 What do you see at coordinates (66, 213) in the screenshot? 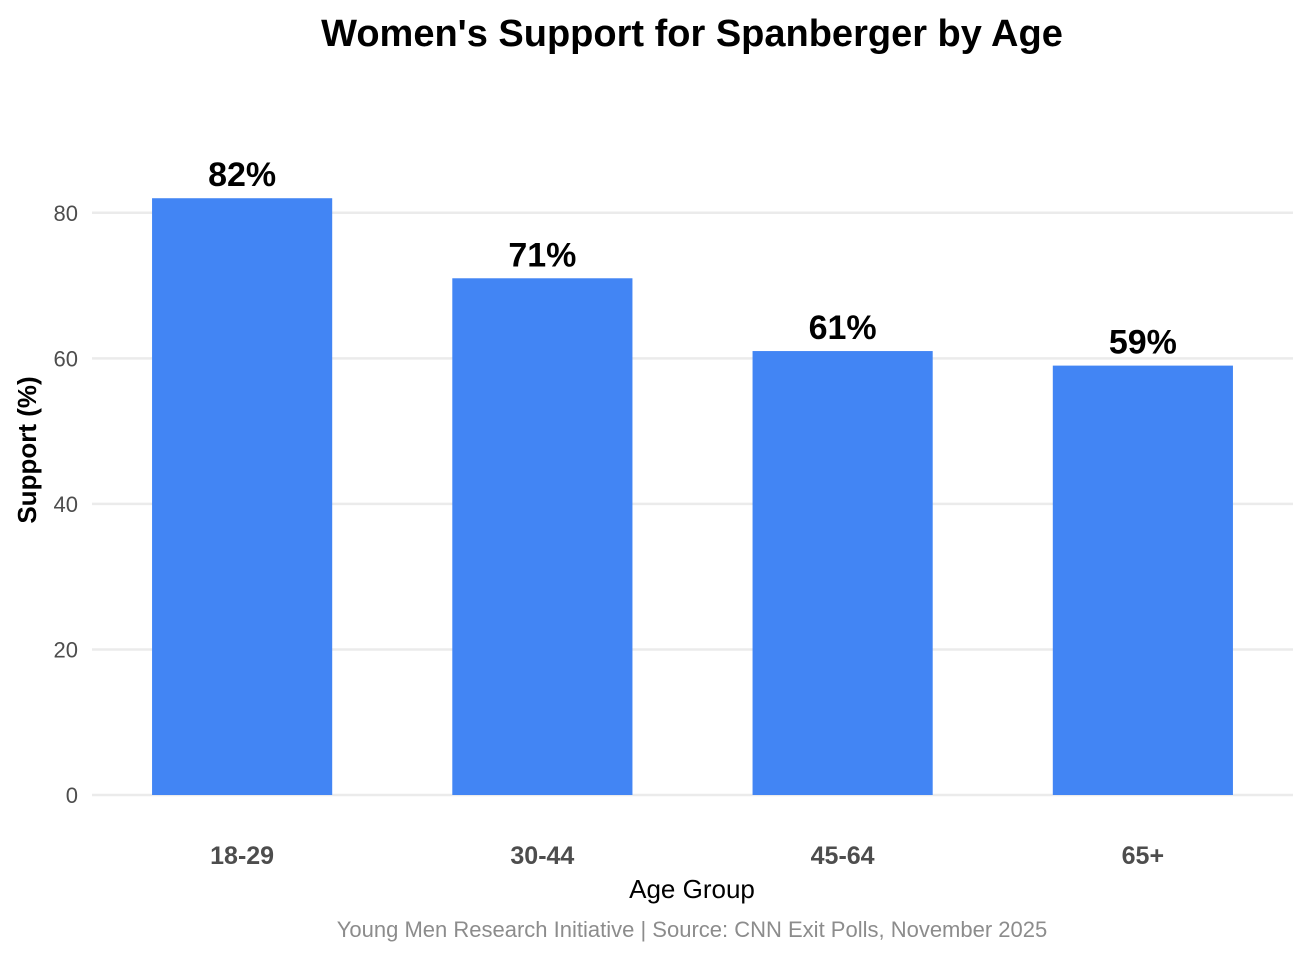
I see `y-tick-label: 80` at bounding box center [66, 213].